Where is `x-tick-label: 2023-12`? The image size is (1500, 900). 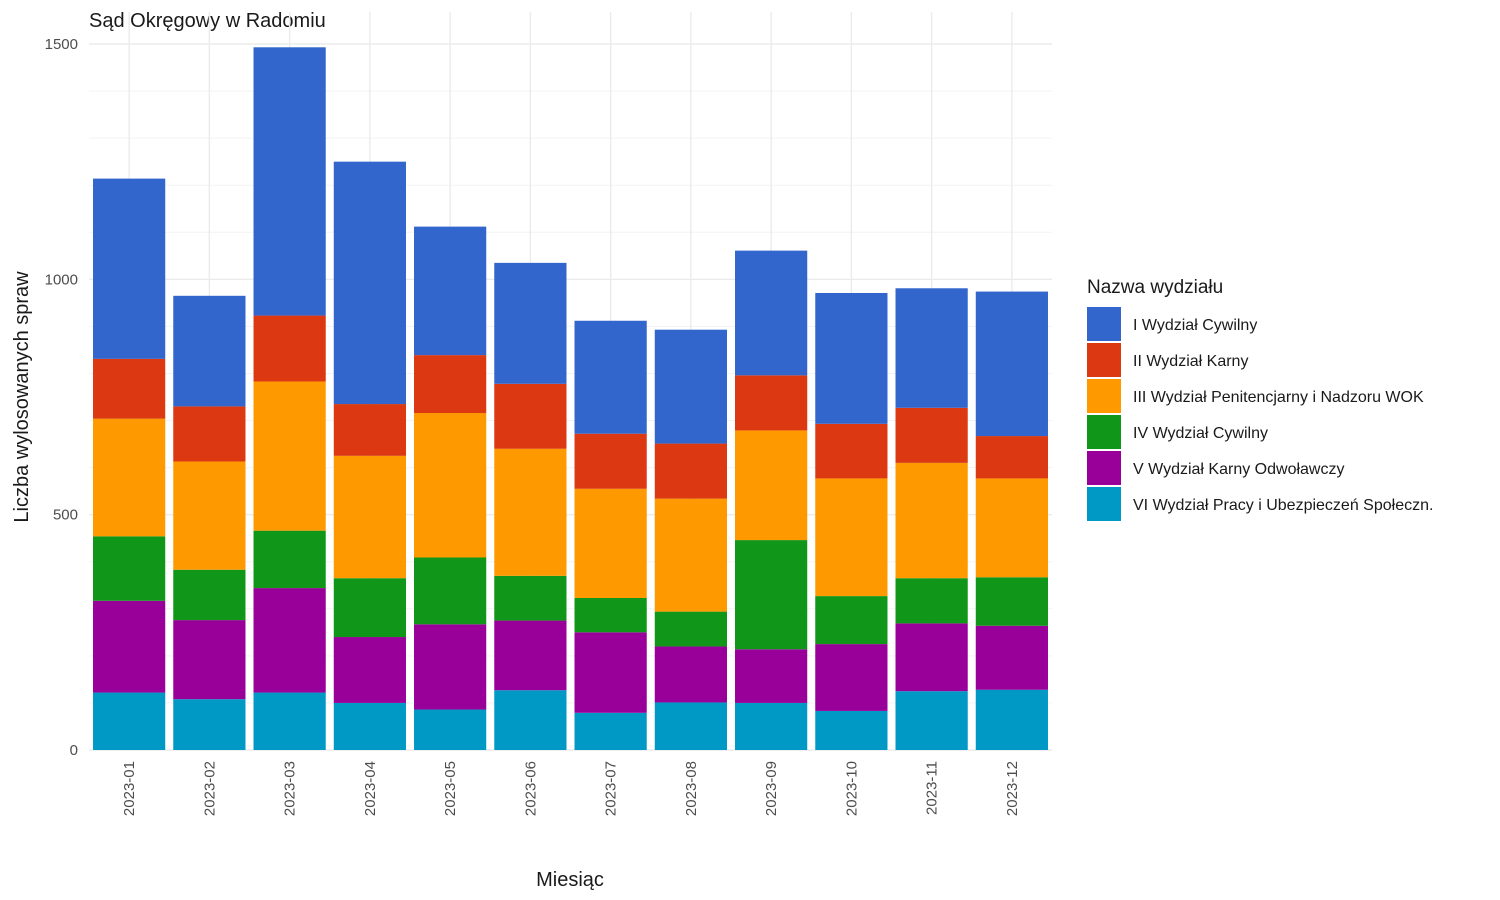
x-tick-label: 2023-12 is located at coordinates (1012, 788).